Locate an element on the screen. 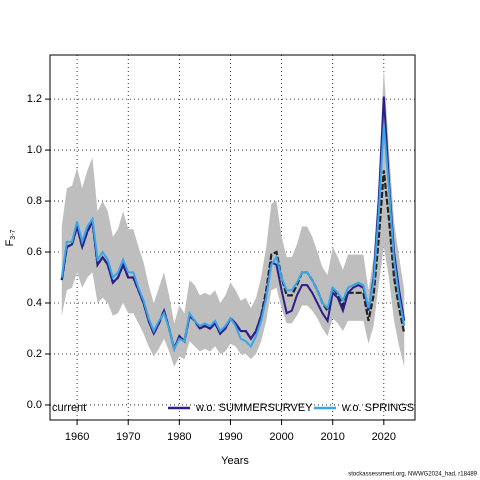 The image size is (480, 480). legend: current w.o. SUMMERSURVEY w.o. SPRINGSUF is located at coordinates (240, 408).